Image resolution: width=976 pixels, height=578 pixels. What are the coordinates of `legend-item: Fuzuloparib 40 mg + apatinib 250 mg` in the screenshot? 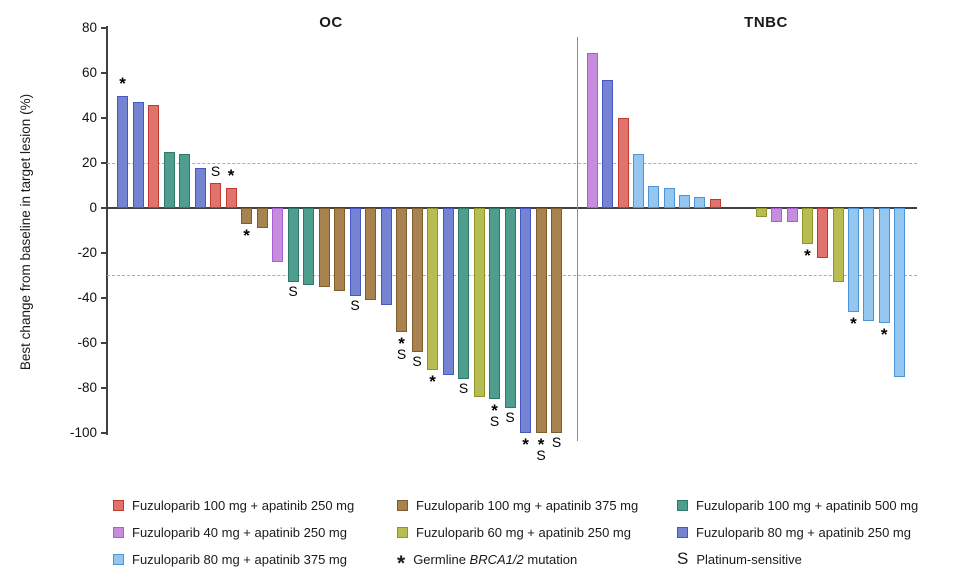 It's located at (230, 532).